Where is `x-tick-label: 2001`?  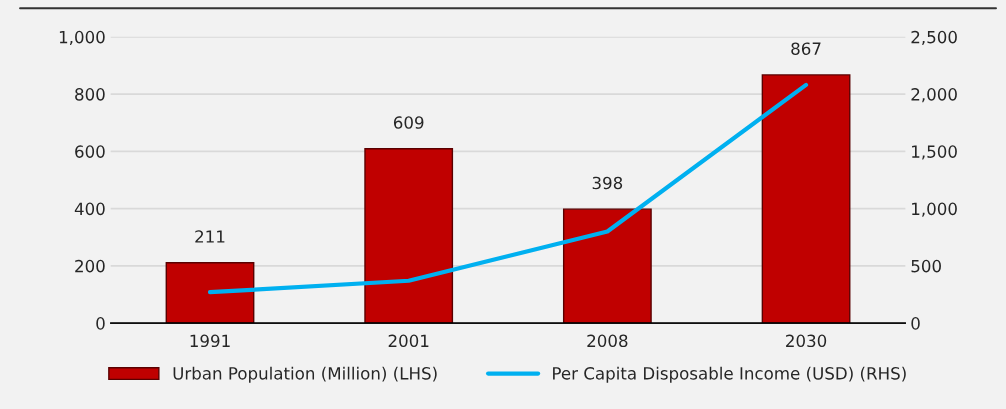
x-tick-label: 2001 is located at coordinates (408, 341).